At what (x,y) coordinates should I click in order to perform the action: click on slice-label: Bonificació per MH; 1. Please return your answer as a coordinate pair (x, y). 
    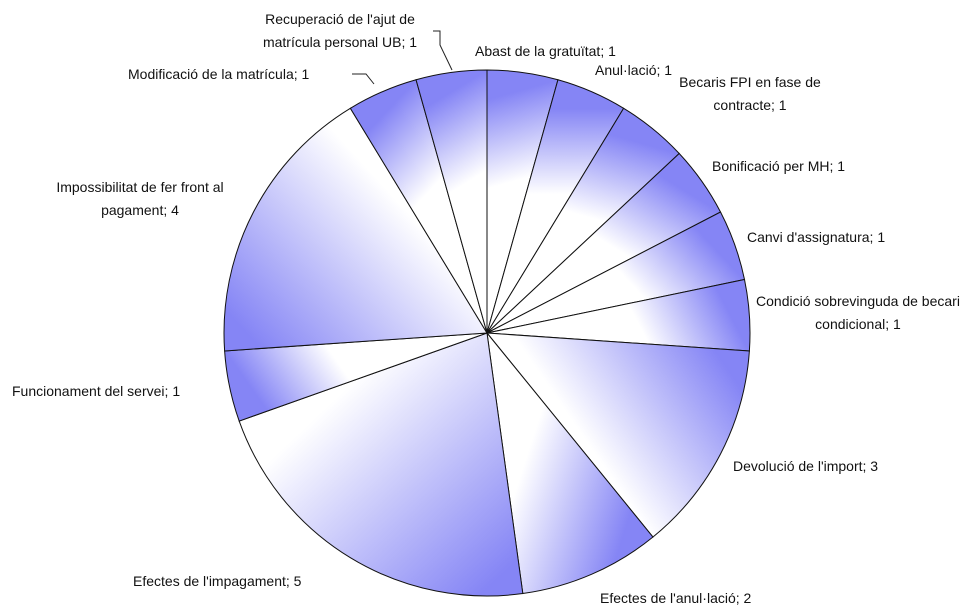
    Looking at the image, I should click on (812, 166).